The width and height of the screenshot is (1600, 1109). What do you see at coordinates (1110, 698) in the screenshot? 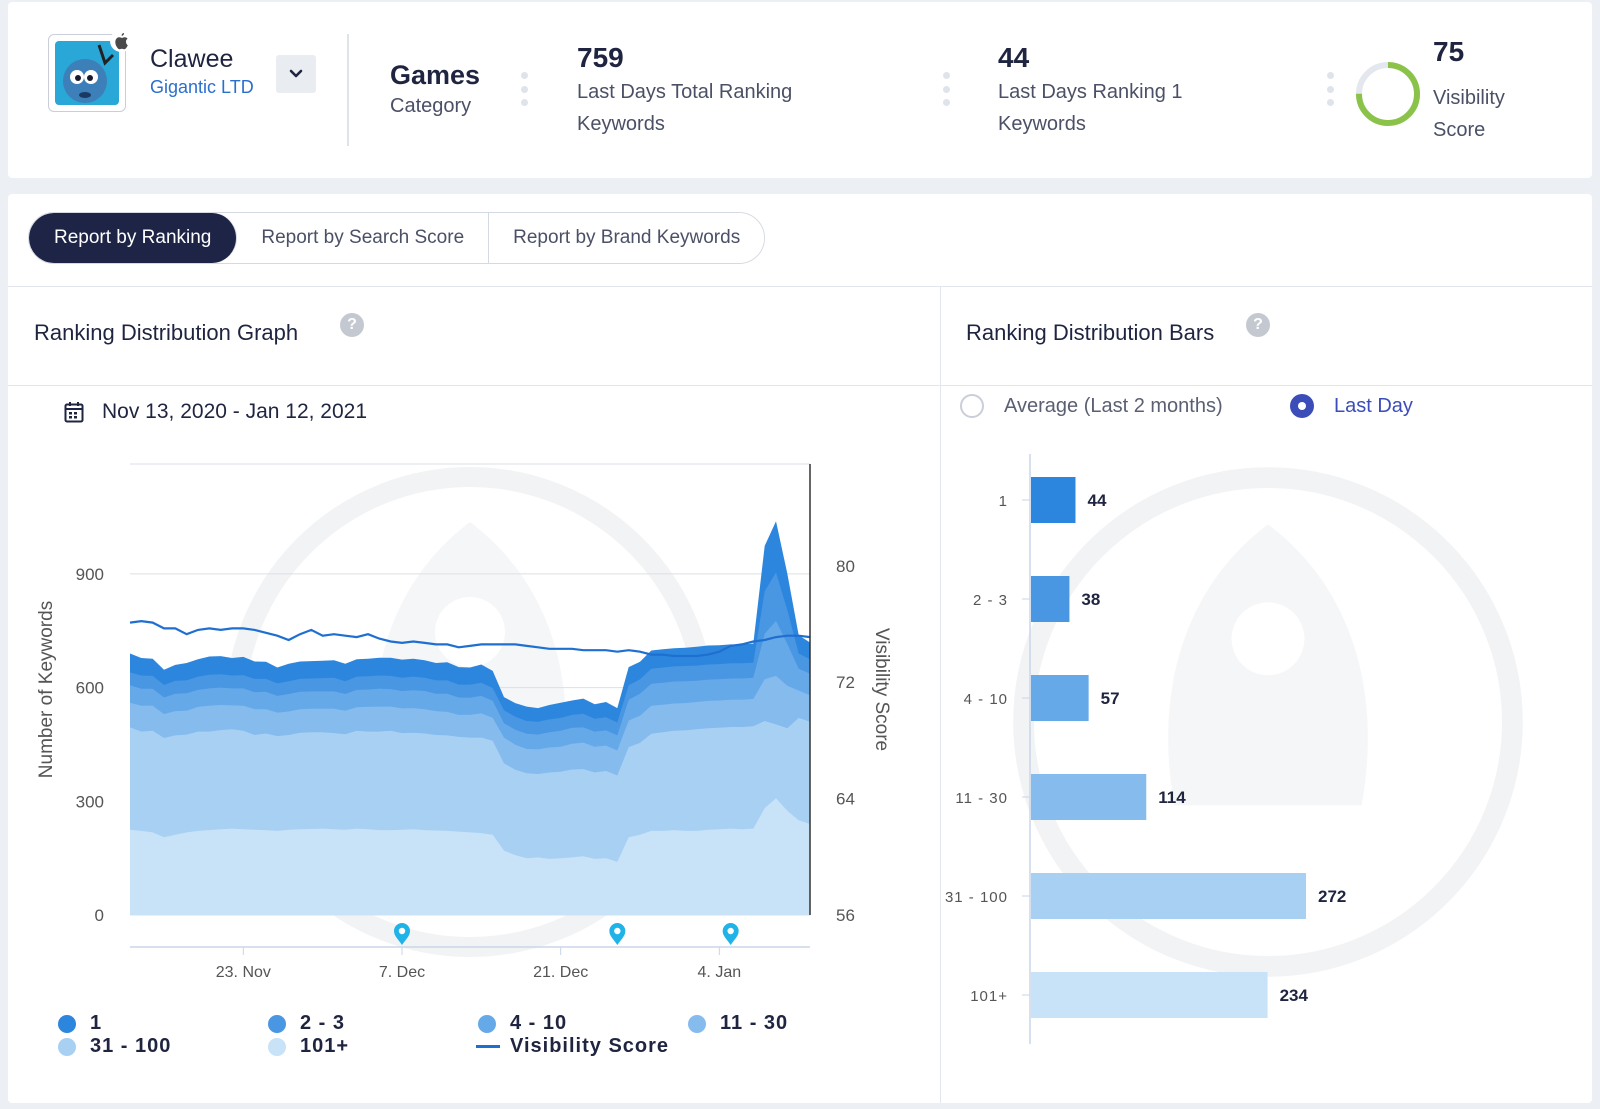
I see `bar-value-label: 57` at bounding box center [1110, 698].